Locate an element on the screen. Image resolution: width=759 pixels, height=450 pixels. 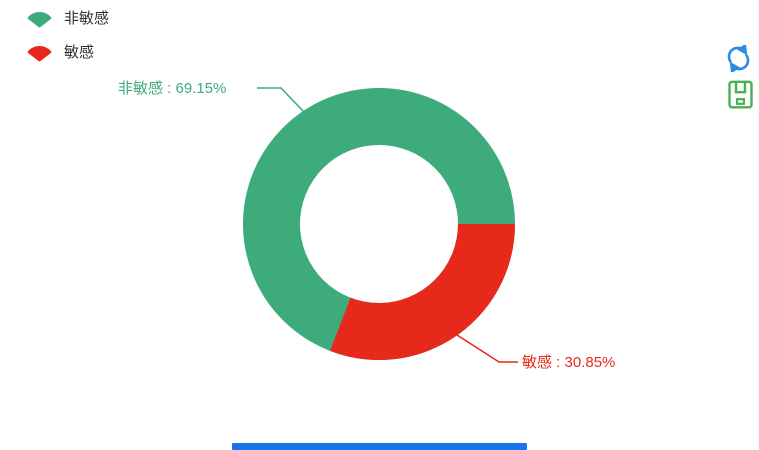
legend-item-non-sensitive: 非敏感 is located at coordinates (66, 19).